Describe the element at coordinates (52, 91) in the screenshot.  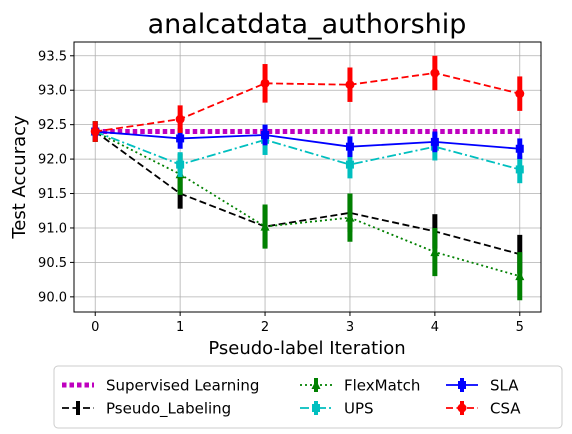
I see `y-tick-label: 93.0` at that location.